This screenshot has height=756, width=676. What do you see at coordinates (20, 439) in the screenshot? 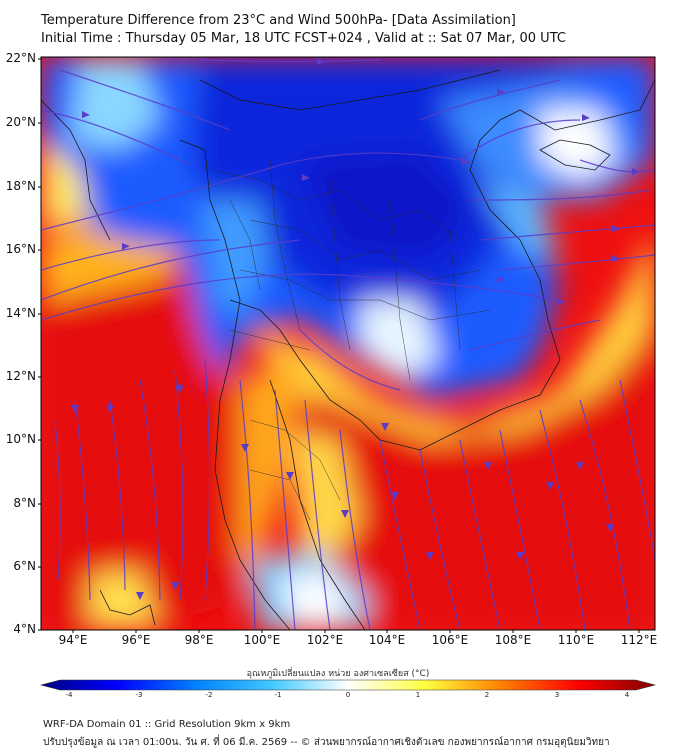
I see `lat-label: 10°N` at bounding box center [20, 439].